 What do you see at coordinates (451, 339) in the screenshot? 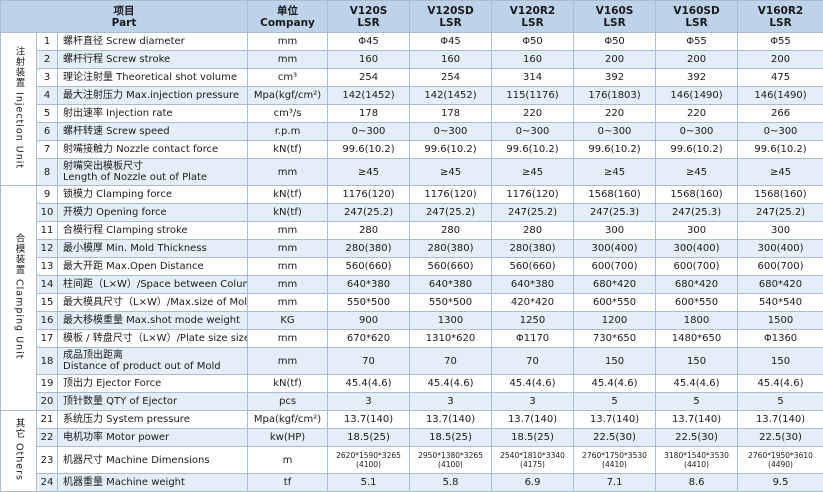
I see `spec-value: 1310*620` at bounding box center [451, 339].